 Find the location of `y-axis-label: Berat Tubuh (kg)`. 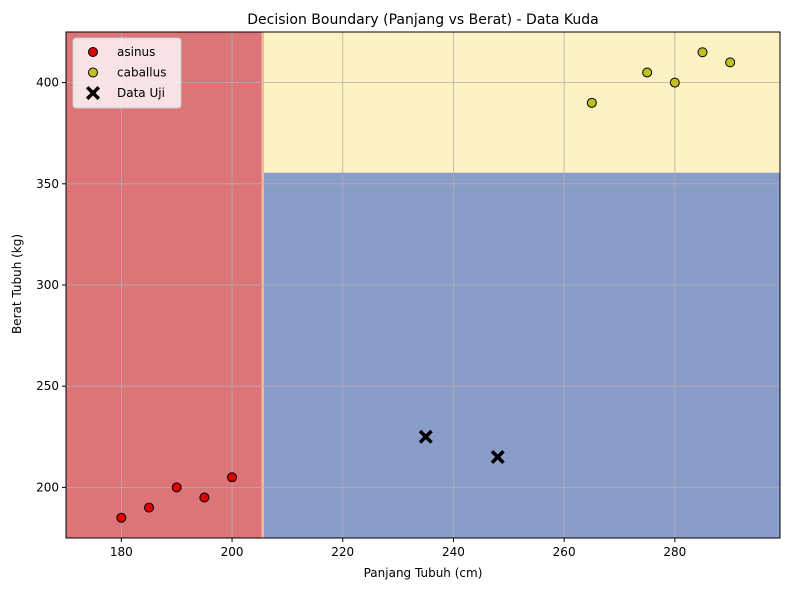

y-axis-label: Berat Tubuh (kg) is located at coordinates (17, 284).